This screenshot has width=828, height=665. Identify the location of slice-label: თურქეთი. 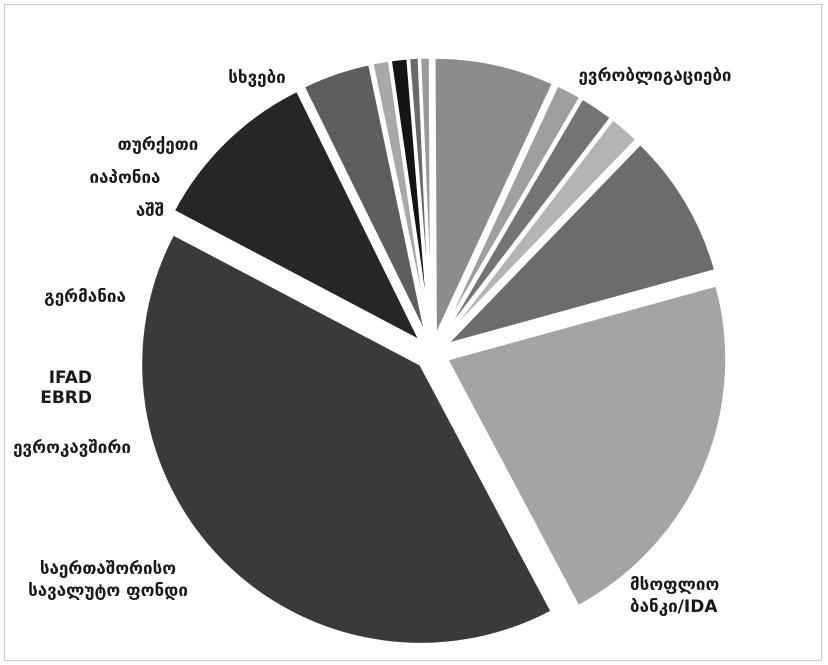
(158, 145).